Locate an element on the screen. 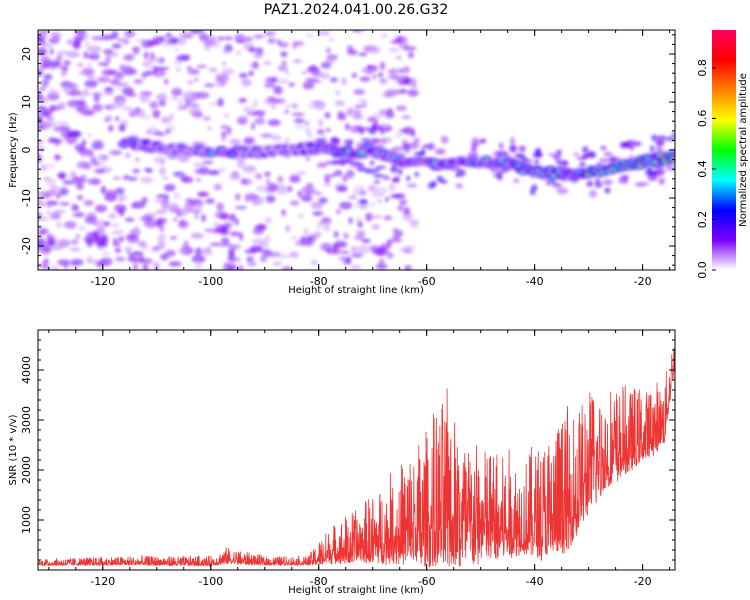 The image size is (750, 600). snr-x-tick-label: -100 is located at coordinates (210, 581).